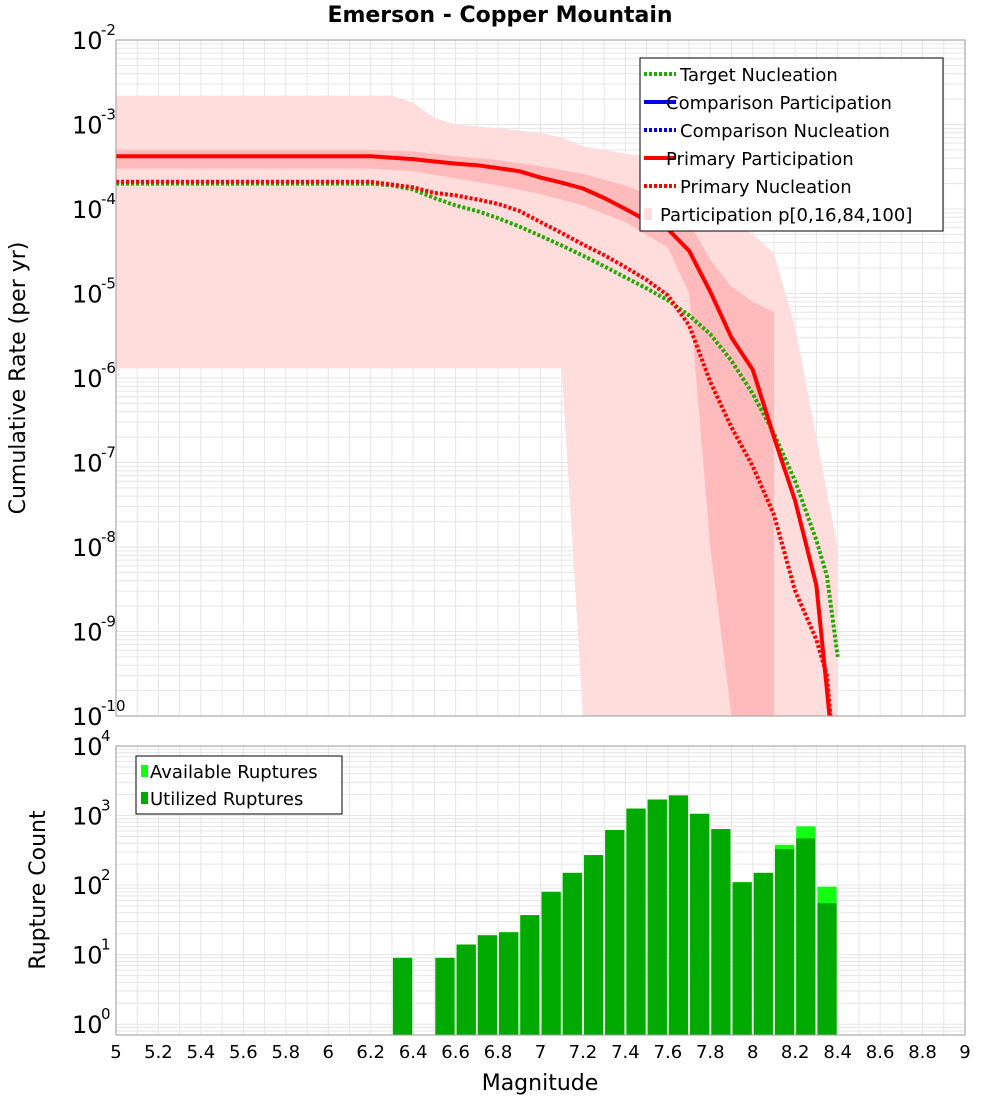  Describe the element at coordinates (243, 1052) in the screenshot. I see `x-tick-label: 5.6` at that location.